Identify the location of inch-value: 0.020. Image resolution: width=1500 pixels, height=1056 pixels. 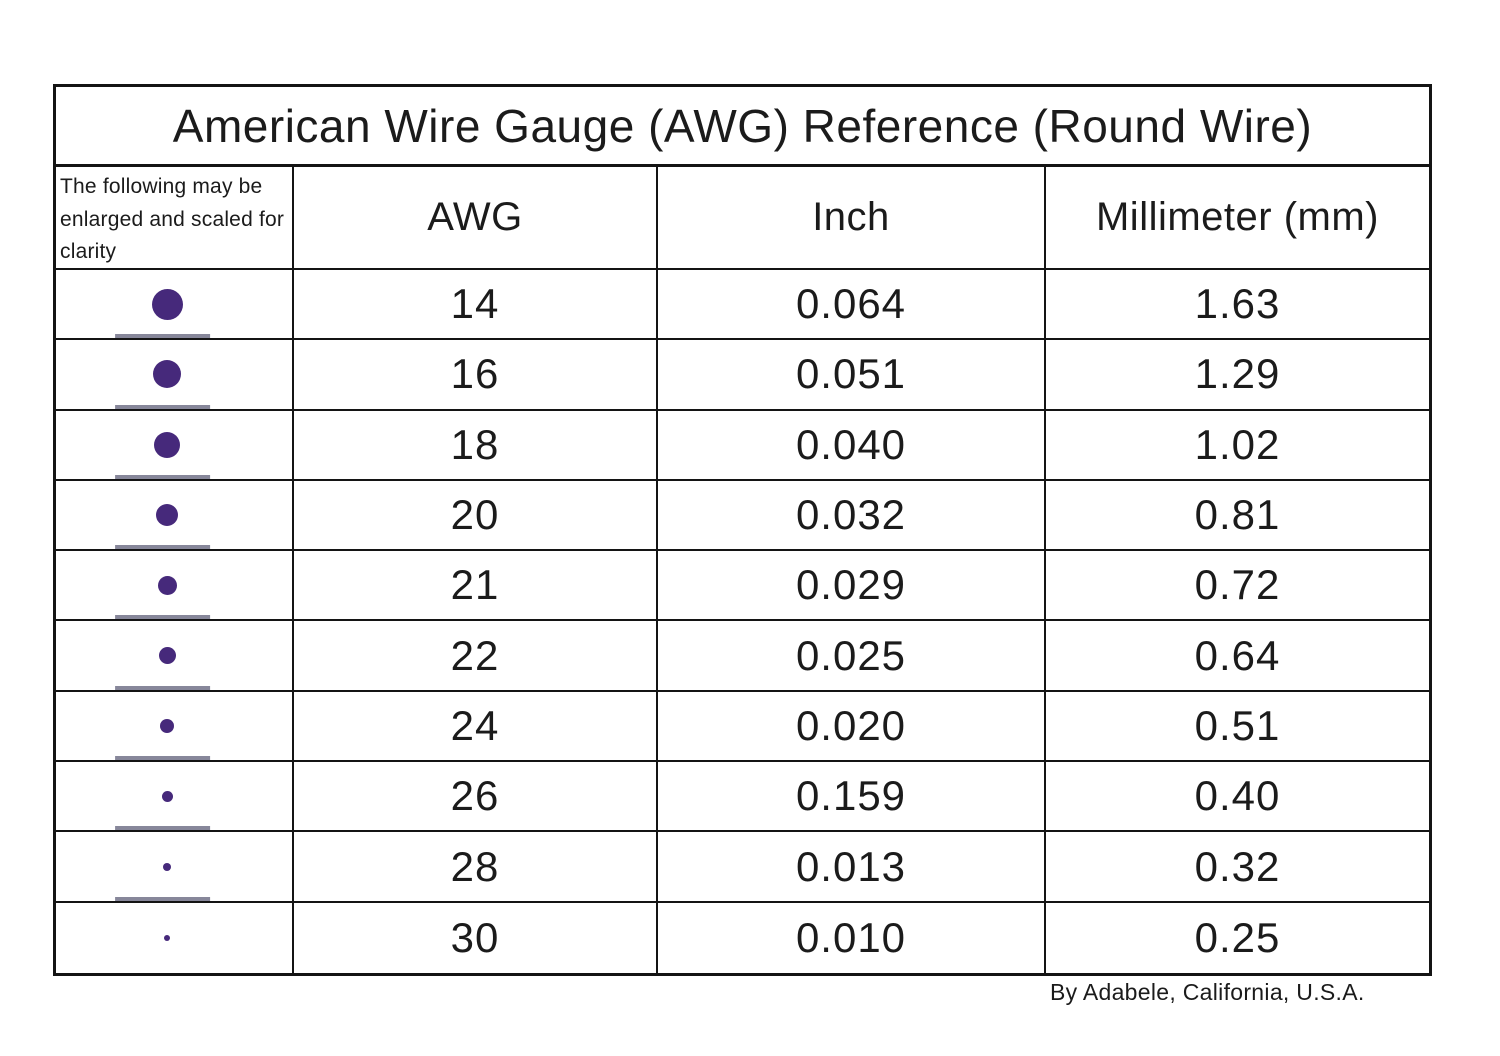
(852, 727).